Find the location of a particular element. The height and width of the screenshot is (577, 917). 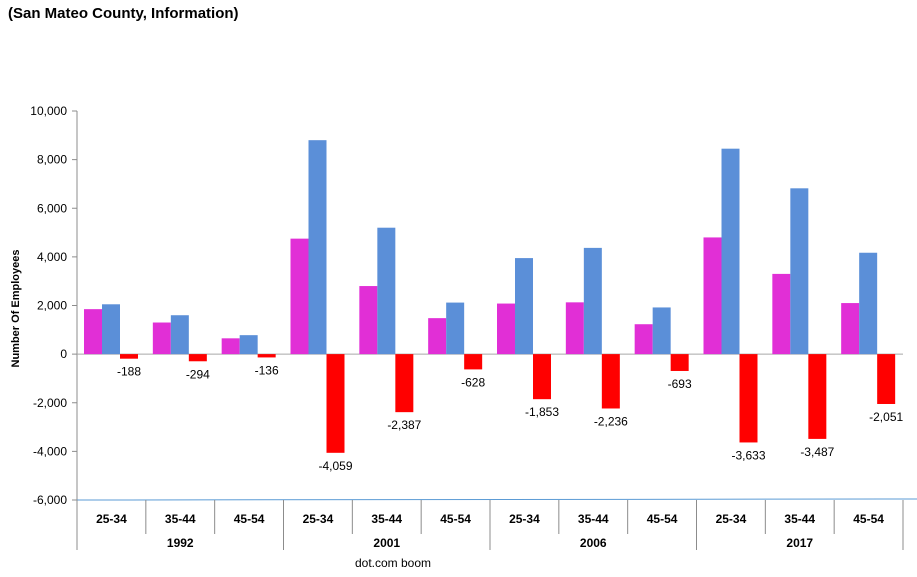

data-label: -693 is located at coordinates (680, 384).